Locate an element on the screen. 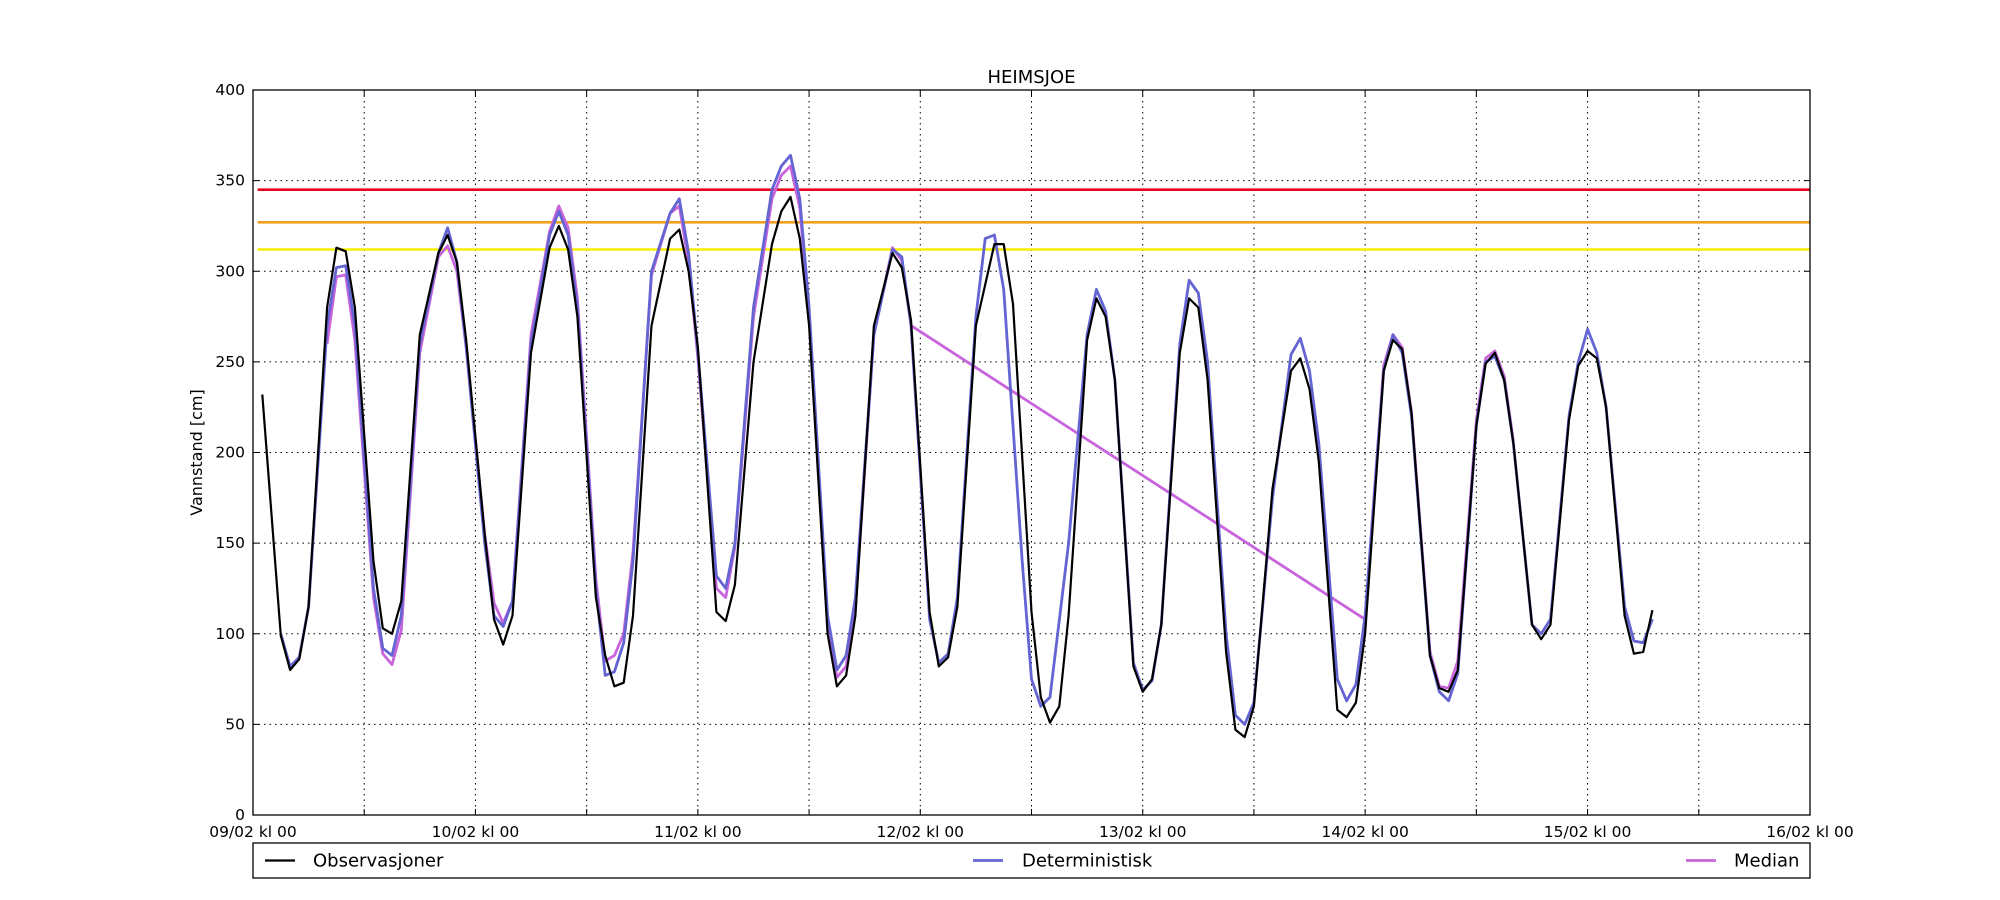  y-tick-label: 100 is located at coordinates (230, 634).